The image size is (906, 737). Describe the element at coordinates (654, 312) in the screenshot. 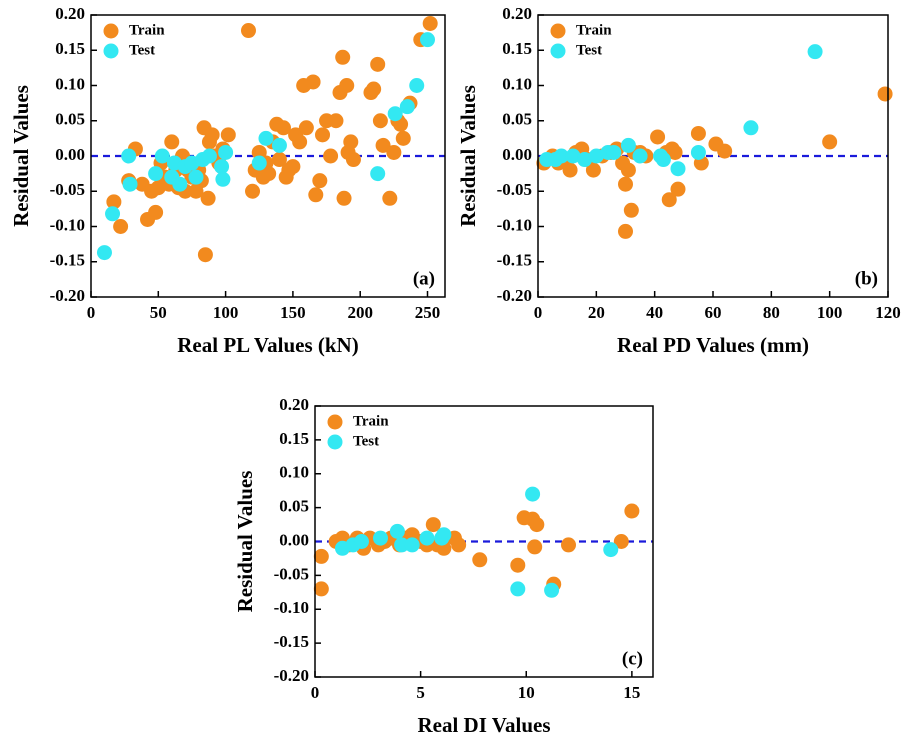

I see `x-tick-label: 40` at that location.